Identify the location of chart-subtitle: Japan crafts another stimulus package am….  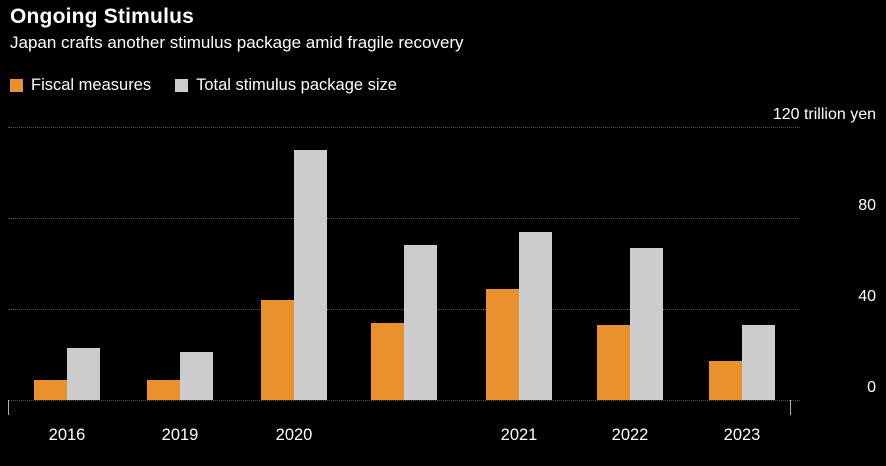
(237, 42).